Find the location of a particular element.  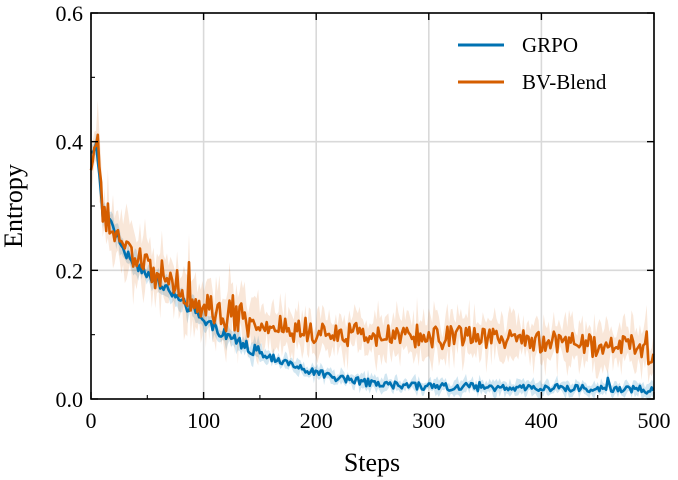

legend: GRPO BV-Blend is located at coordinates (532, 63).